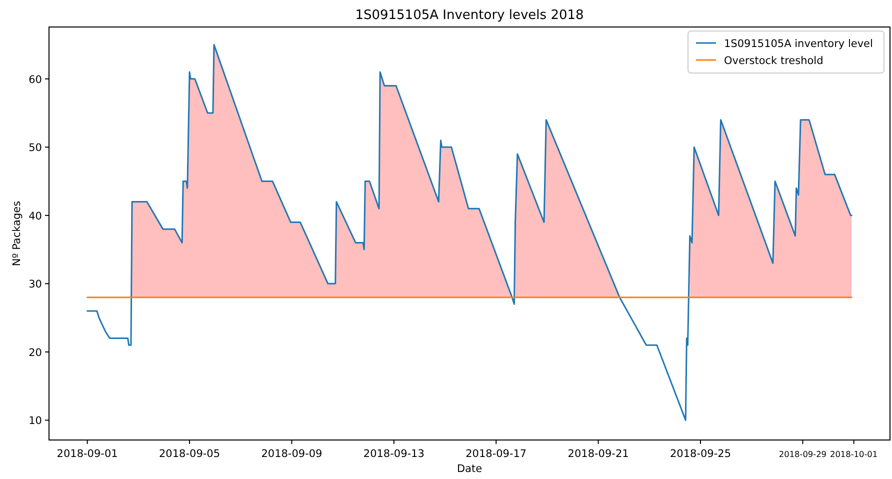 This screenshot has height=479, width=892. What do you see at coordinates (854, 454) in the screenshot?
I see `x-tick-label: 2018-10-01` at bounding box center [854, 454].